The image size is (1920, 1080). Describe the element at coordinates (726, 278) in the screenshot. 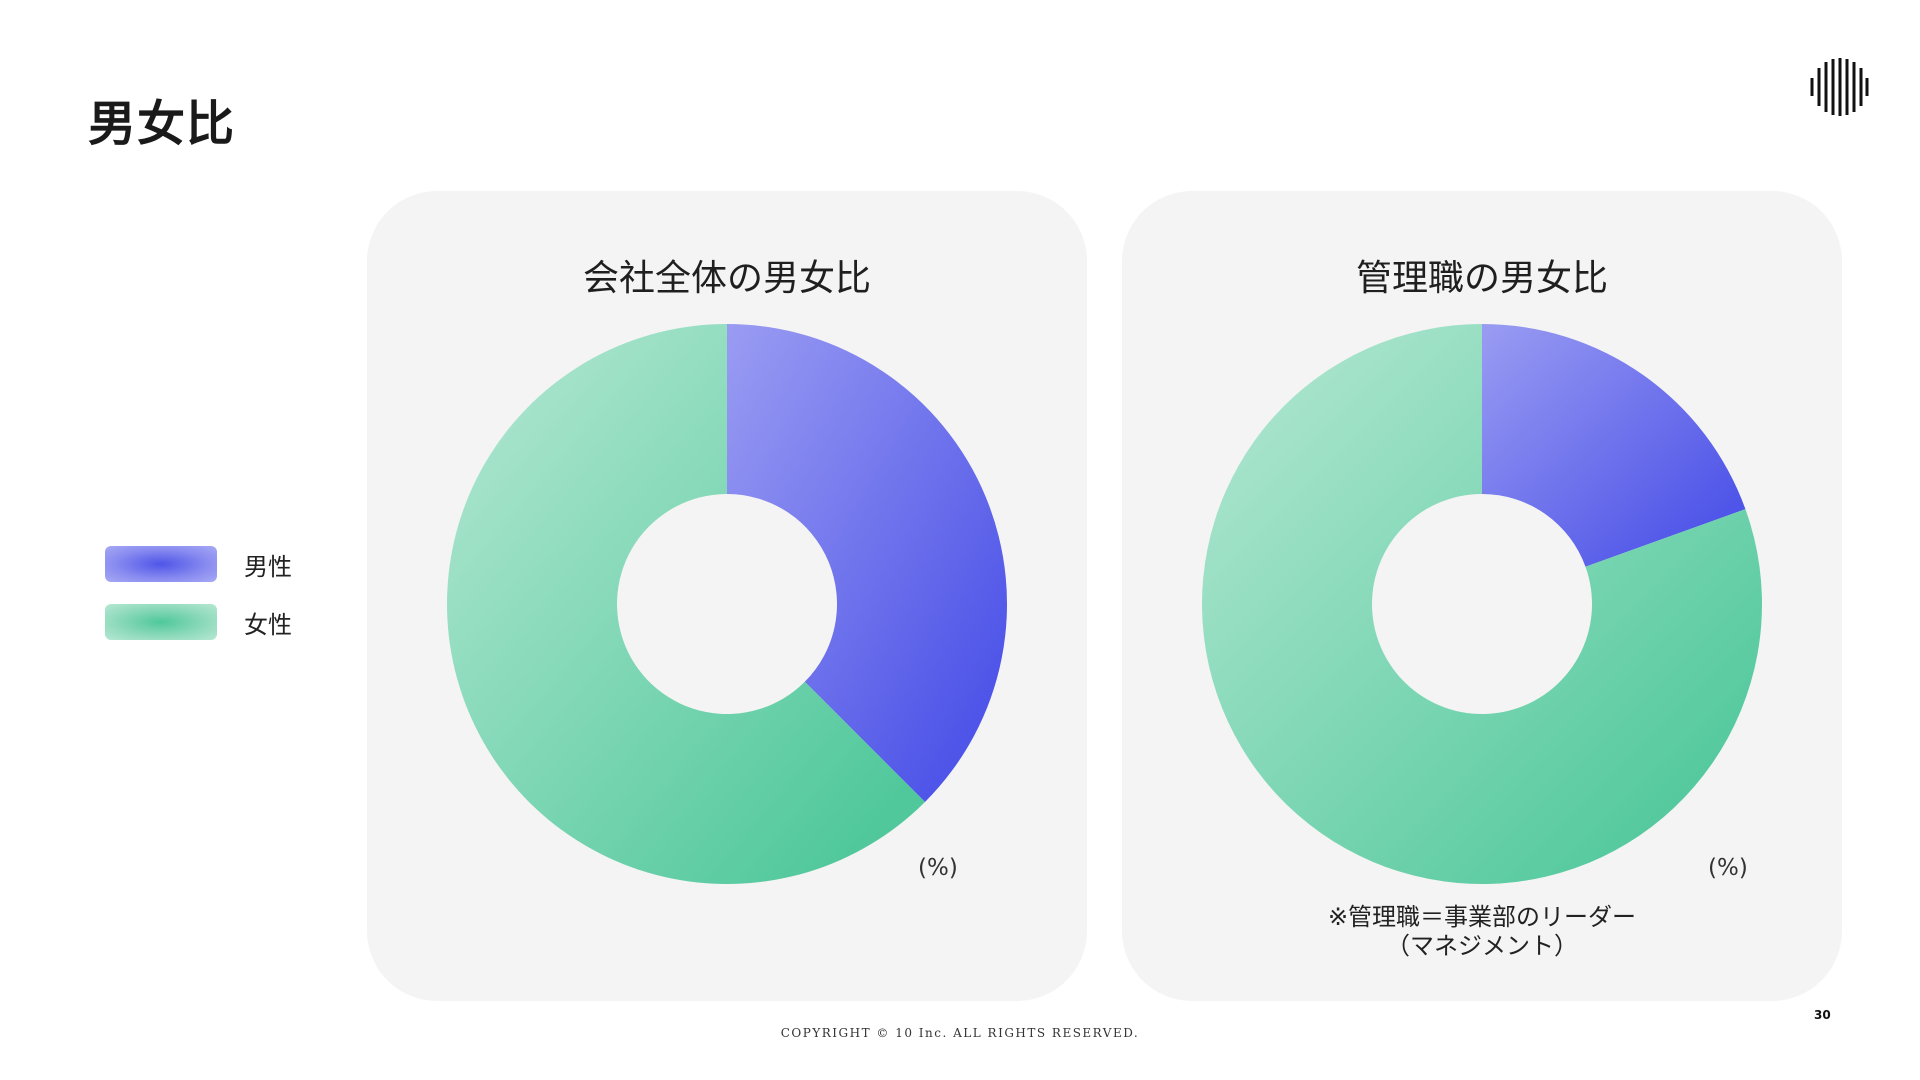

I see `chart-title-company: 会社全体の男女比` at that location.